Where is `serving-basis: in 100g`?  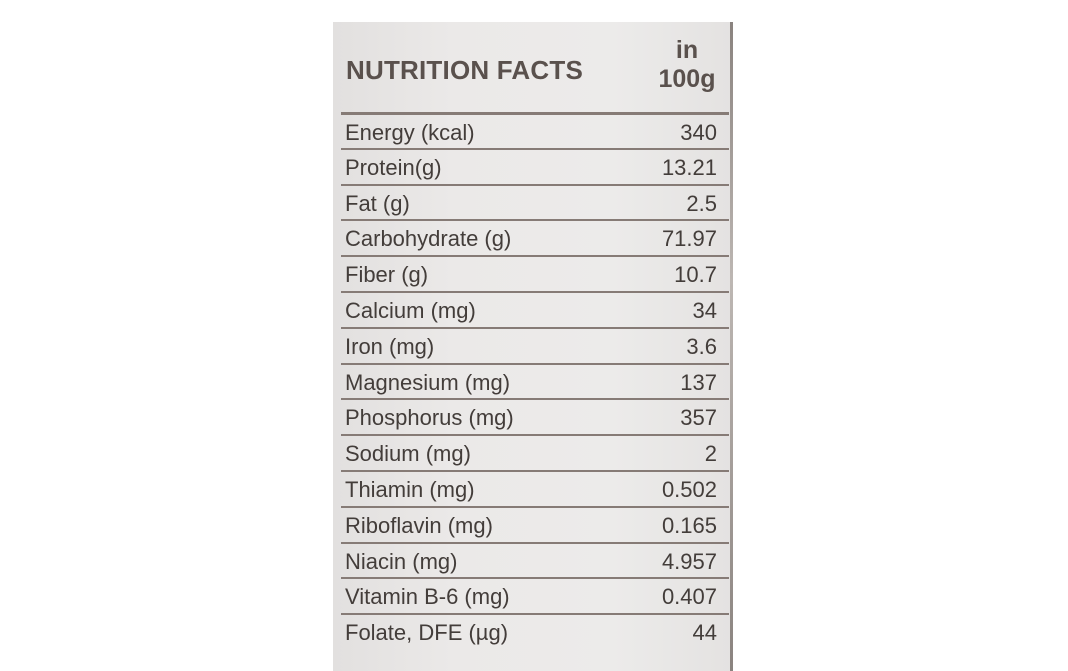
serving-basis: in 100g is located at coordinates (687, 65).